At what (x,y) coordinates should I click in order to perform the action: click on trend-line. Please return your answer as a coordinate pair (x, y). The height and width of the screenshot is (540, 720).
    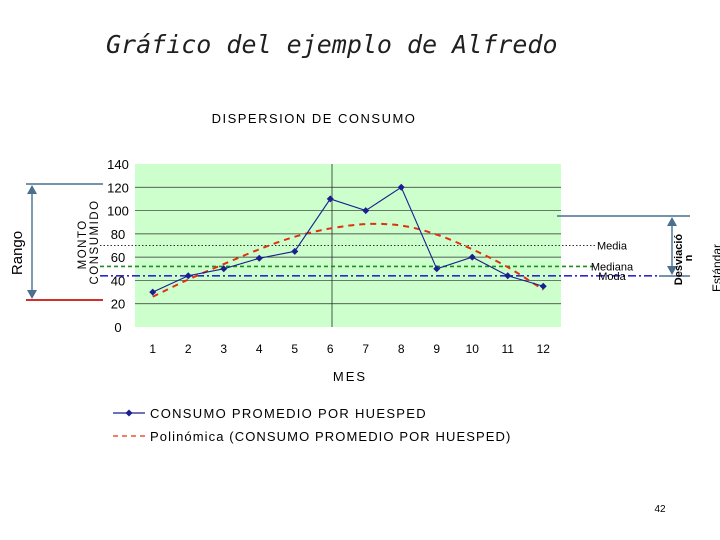
    Looking at the image, I should click on (348, 260).